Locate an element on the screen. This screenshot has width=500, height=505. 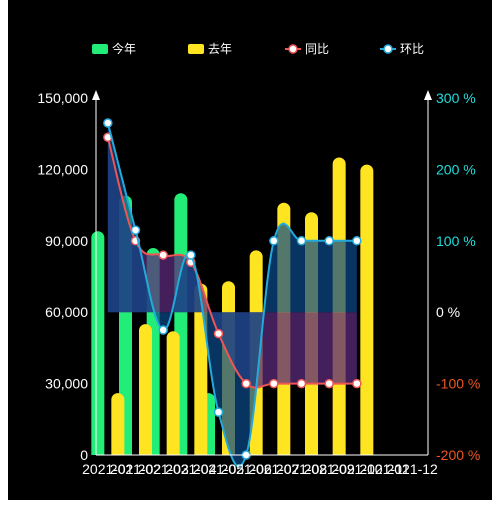
y-left-tick-label: 60,000 is located at coordinates (66, 312).